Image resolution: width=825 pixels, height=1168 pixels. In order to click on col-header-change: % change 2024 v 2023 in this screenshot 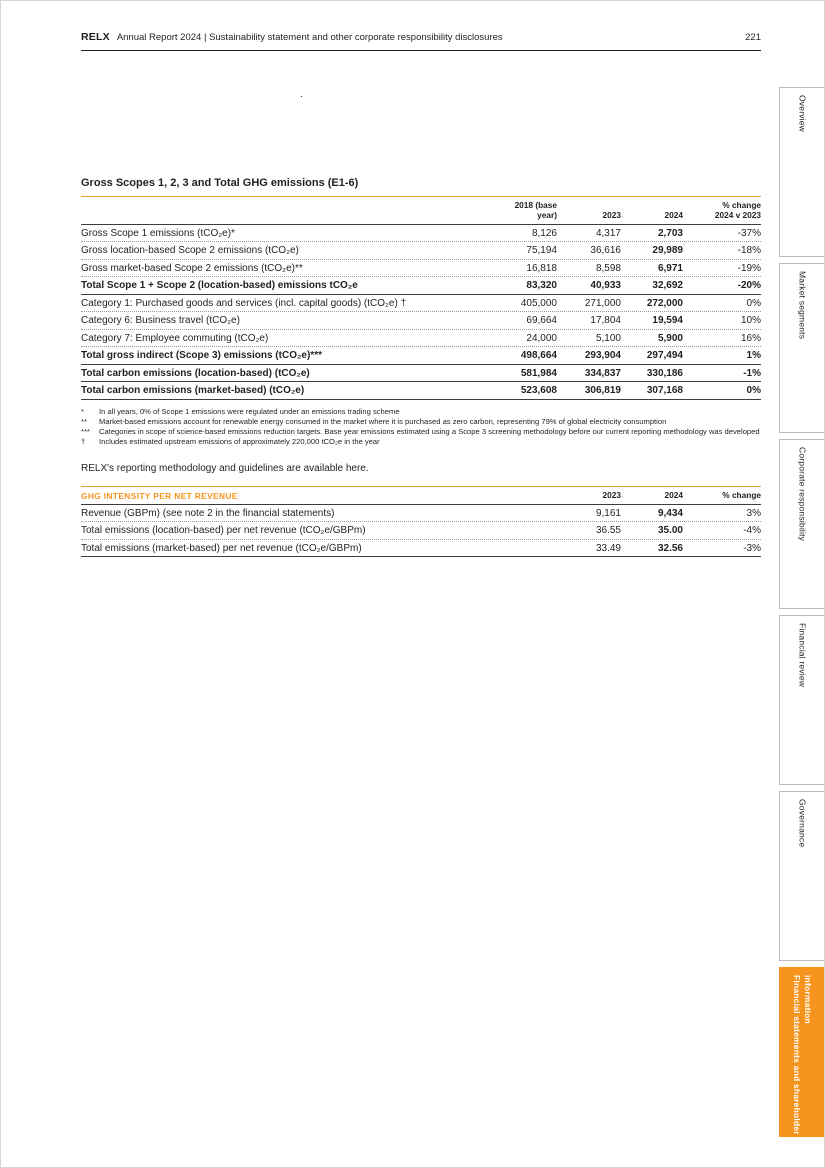, I will do `click(737, 210)`.